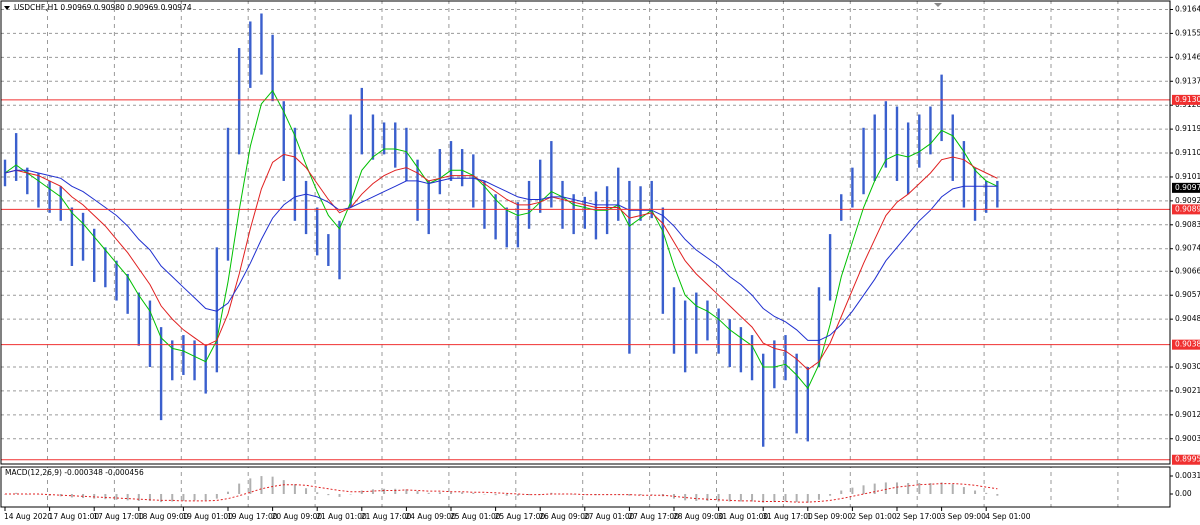  I want to click on x-tick-label: 26 Aug 09:00, so click(564, 516).